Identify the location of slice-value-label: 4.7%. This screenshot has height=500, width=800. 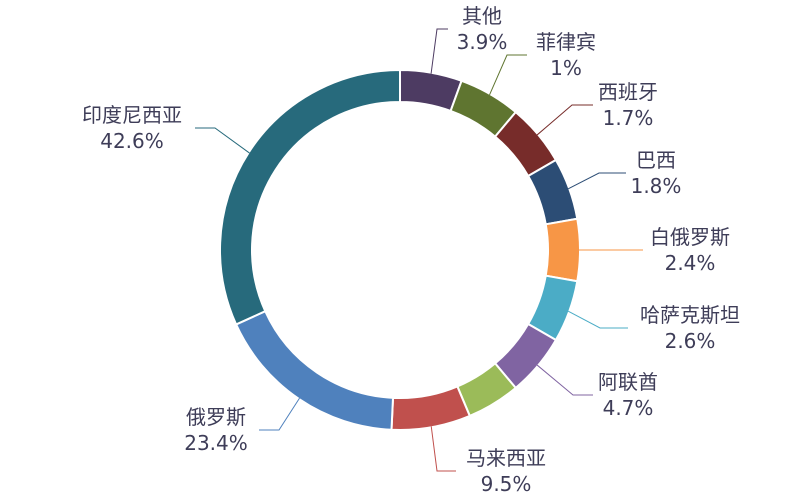
(628, 408).